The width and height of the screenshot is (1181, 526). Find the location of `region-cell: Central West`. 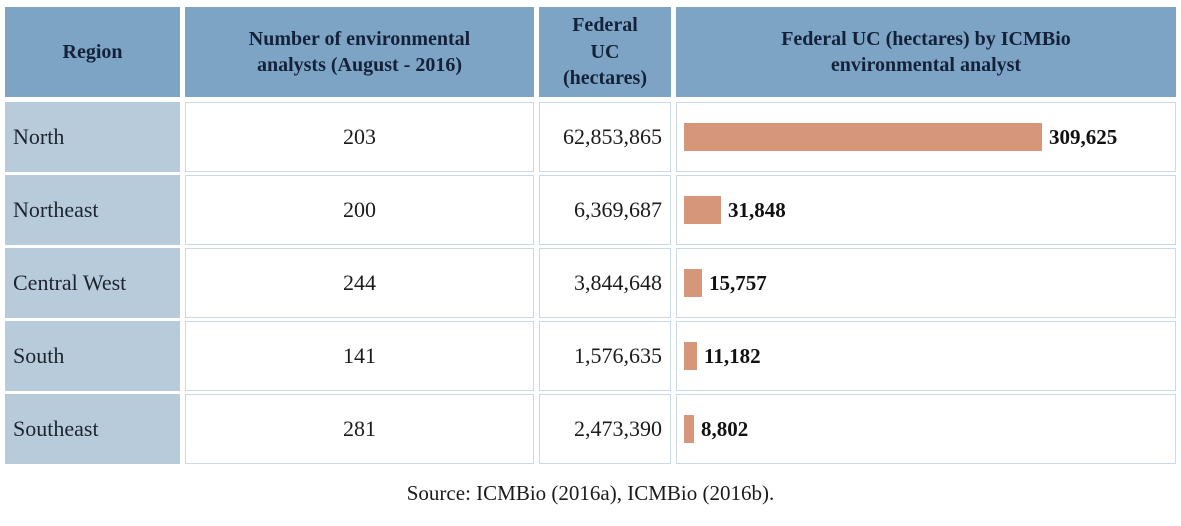

region-cell: Central West is located at coordinates (92, 283).